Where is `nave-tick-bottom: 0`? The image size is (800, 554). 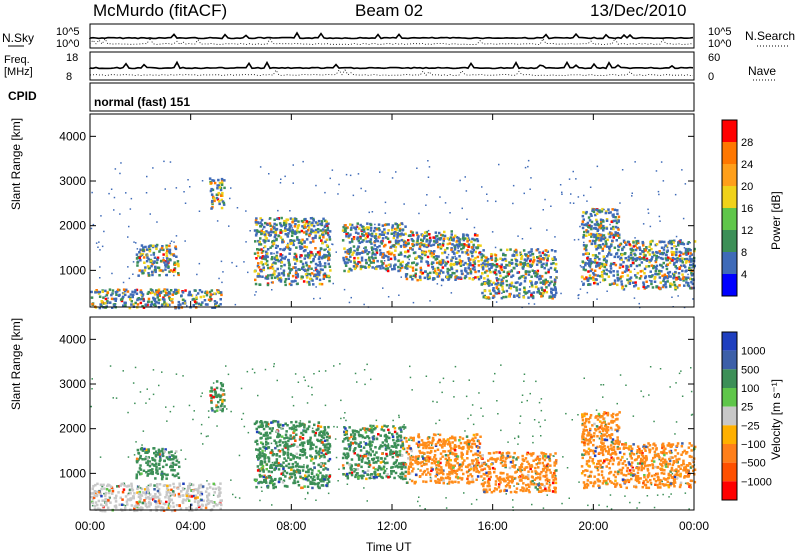
nave-tick-bottom: 0 is located at coordinates (711, 77).